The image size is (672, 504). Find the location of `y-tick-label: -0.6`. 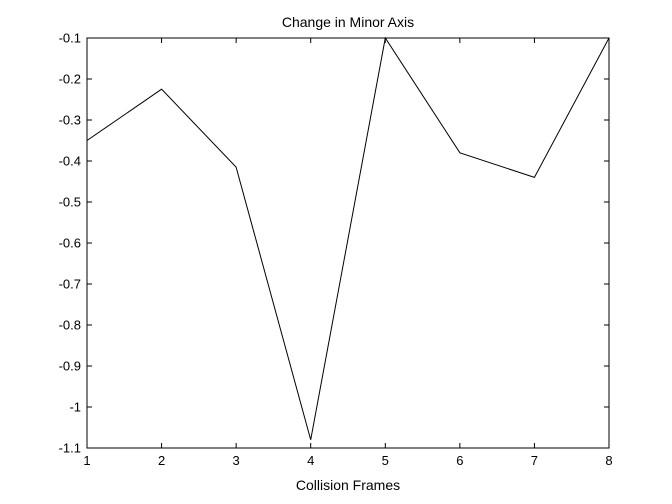

y-tick-label: -0.6 is located at coordinates (70, 243).